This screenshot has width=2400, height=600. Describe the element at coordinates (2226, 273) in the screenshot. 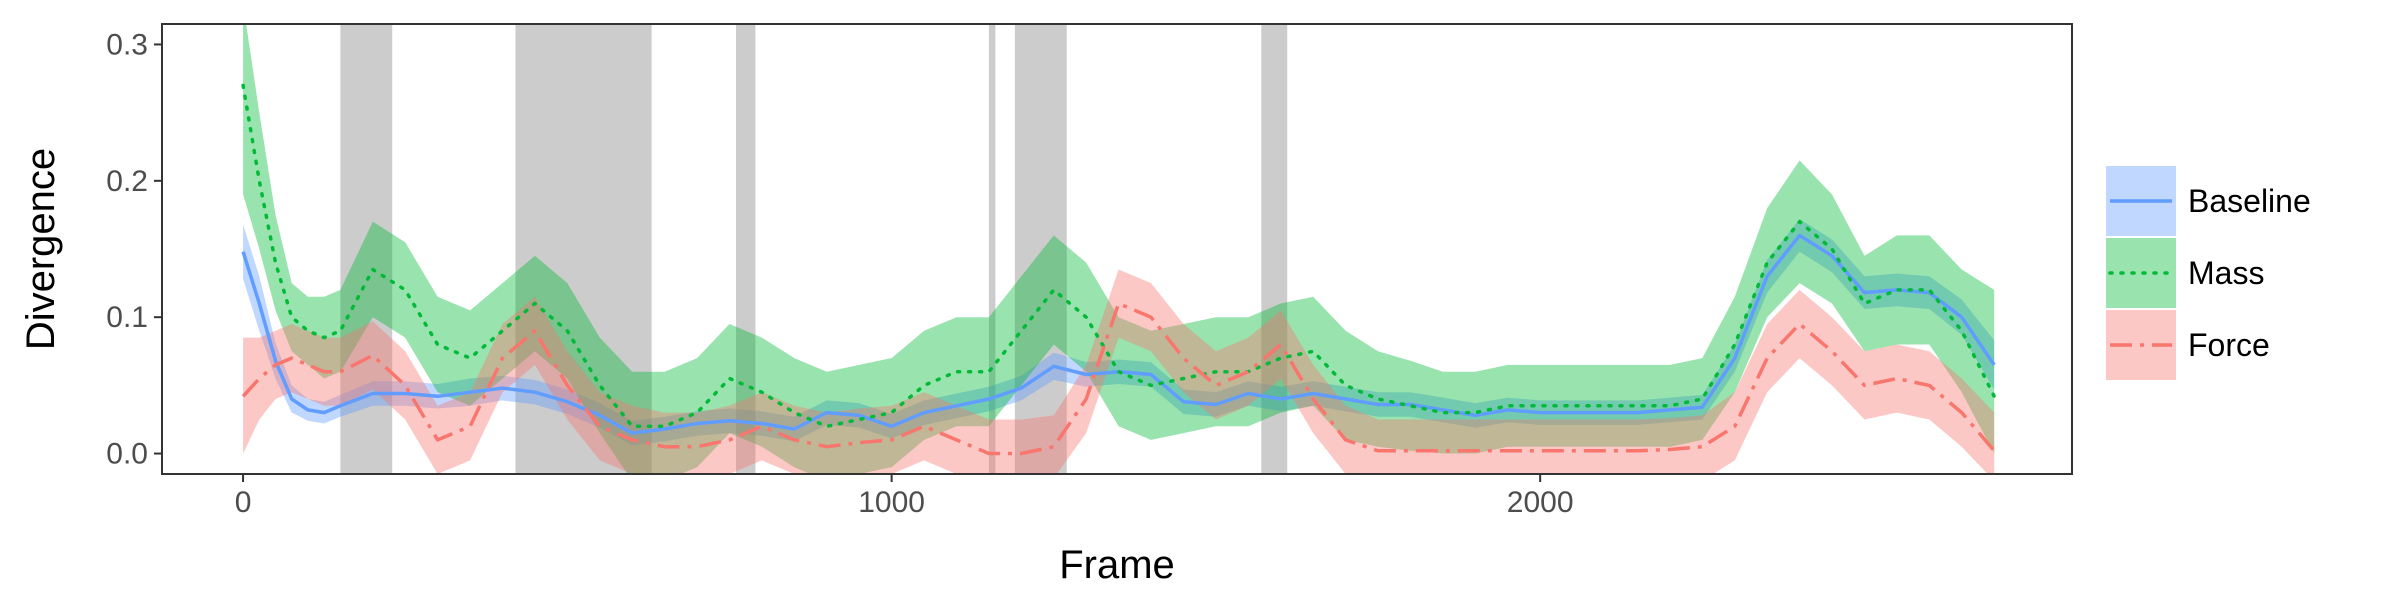

I see `legend-label-mass: Mass` at that location.